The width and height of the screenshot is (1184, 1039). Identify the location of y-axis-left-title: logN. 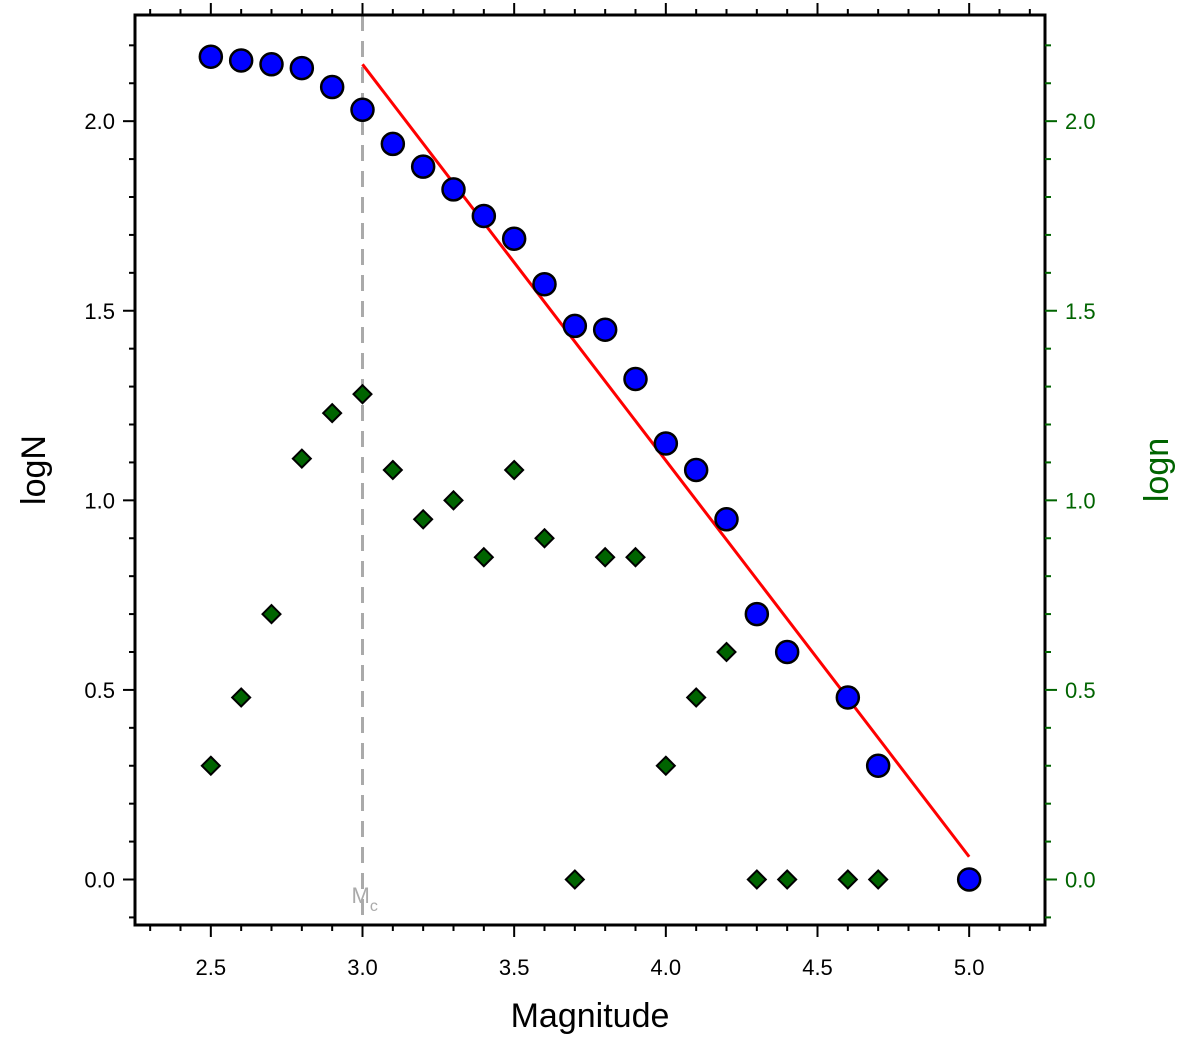
(34, 470).